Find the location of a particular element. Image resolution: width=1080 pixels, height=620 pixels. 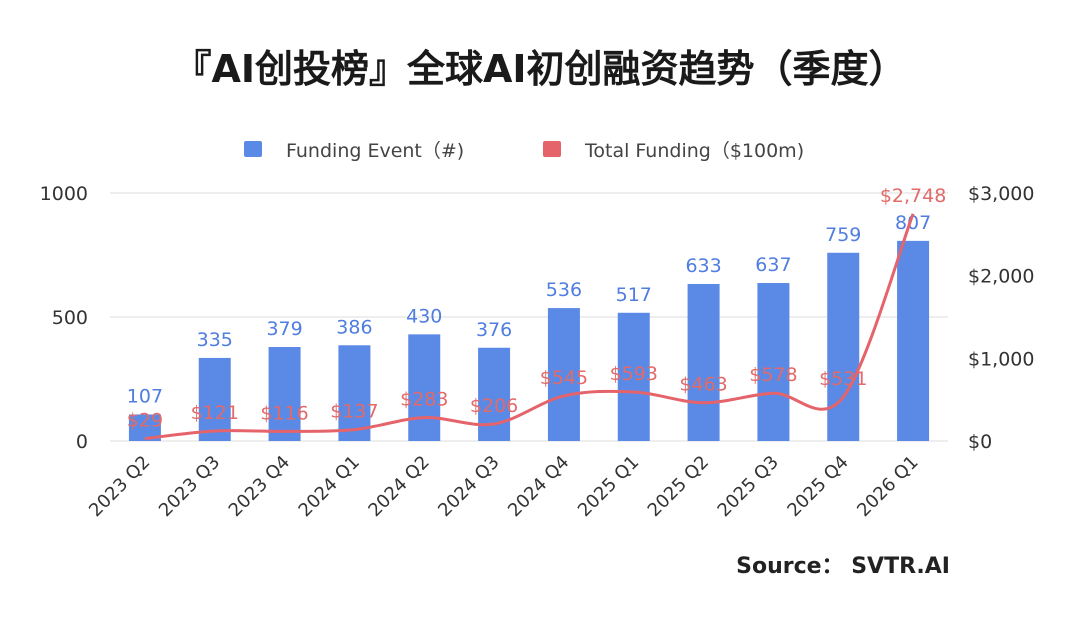

bar-value-label: 517 is located at coordinates (634, 295).